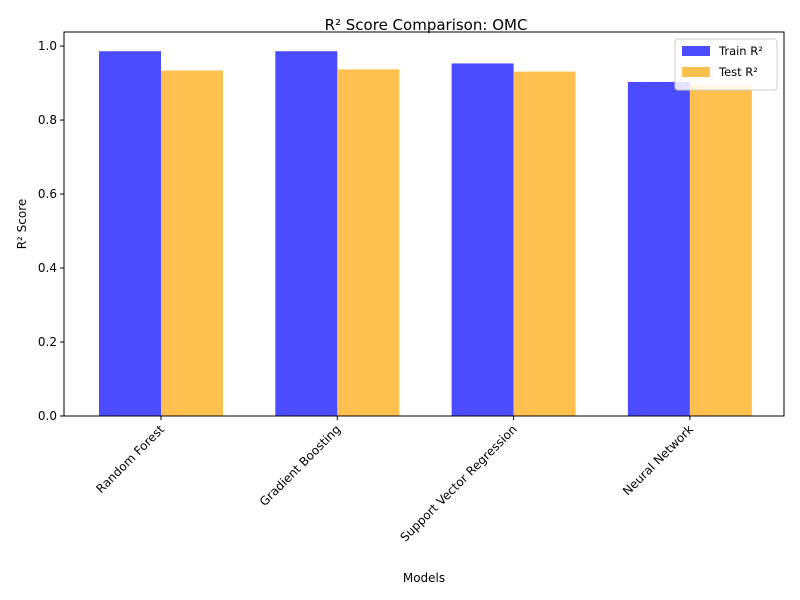 The image size is (800, 600). What do you see at coordinates (47, 46) in the screenshot?
I see `y-tick-label: 1.0` at bounding box center [47, 46].